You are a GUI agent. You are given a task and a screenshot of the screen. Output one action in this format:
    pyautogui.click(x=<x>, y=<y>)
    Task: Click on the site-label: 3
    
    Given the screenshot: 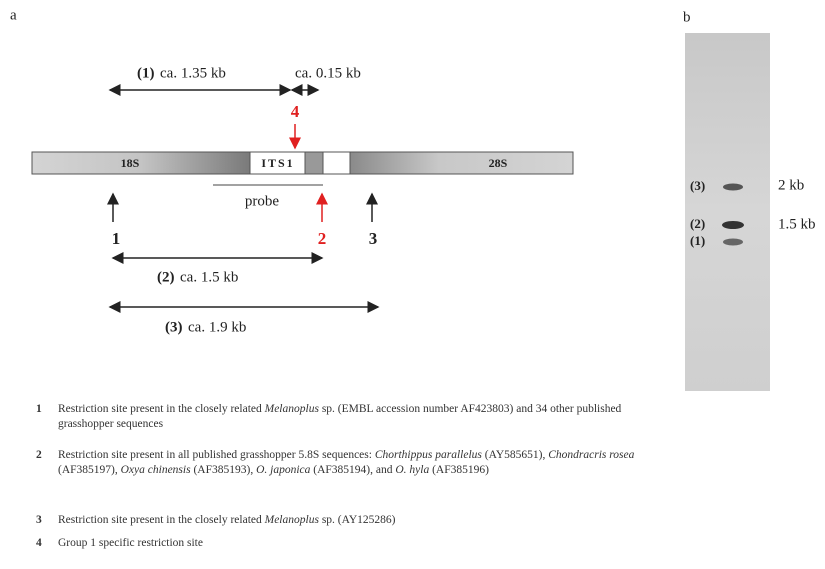 What is the action you would take?
    pyautogui.click(x=373, y=238)
    